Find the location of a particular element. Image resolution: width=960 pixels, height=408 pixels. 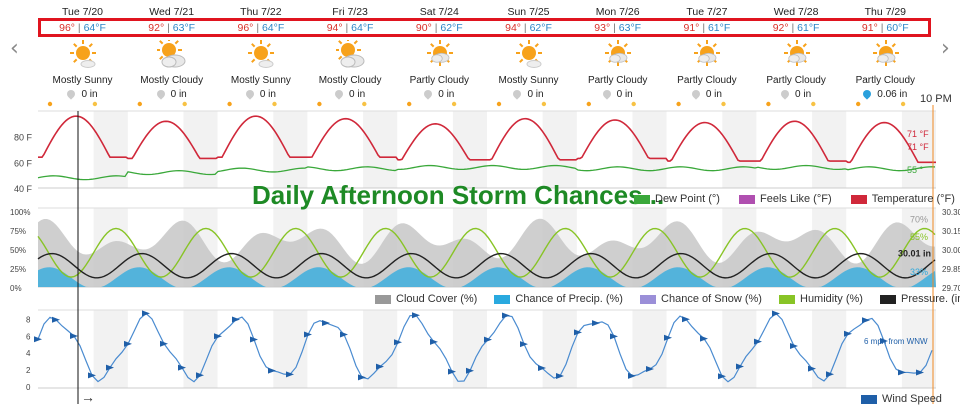

day-column: Tue 7/27 91° | 61°F Partly Cloudy 0 in is located at coordinates (706, 54).